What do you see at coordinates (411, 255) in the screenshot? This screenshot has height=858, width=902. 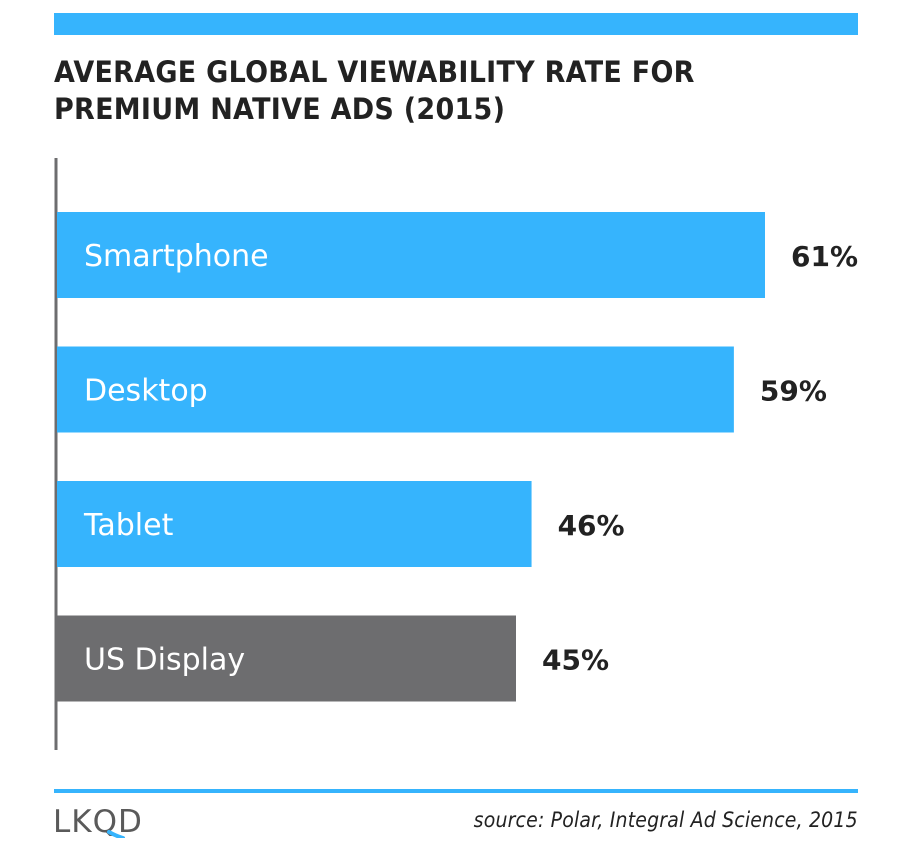 I see `bar-smartphone` at bounding box center [411, 255].